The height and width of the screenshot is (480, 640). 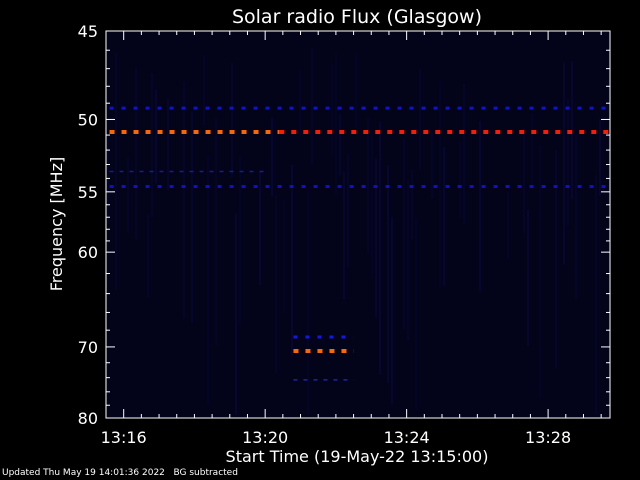 What do you see at coordinates (357, 17) in the screenshot?
I see `chart-title: Solar radio Flux (Glasgow)` at bounding box center [357, 17].